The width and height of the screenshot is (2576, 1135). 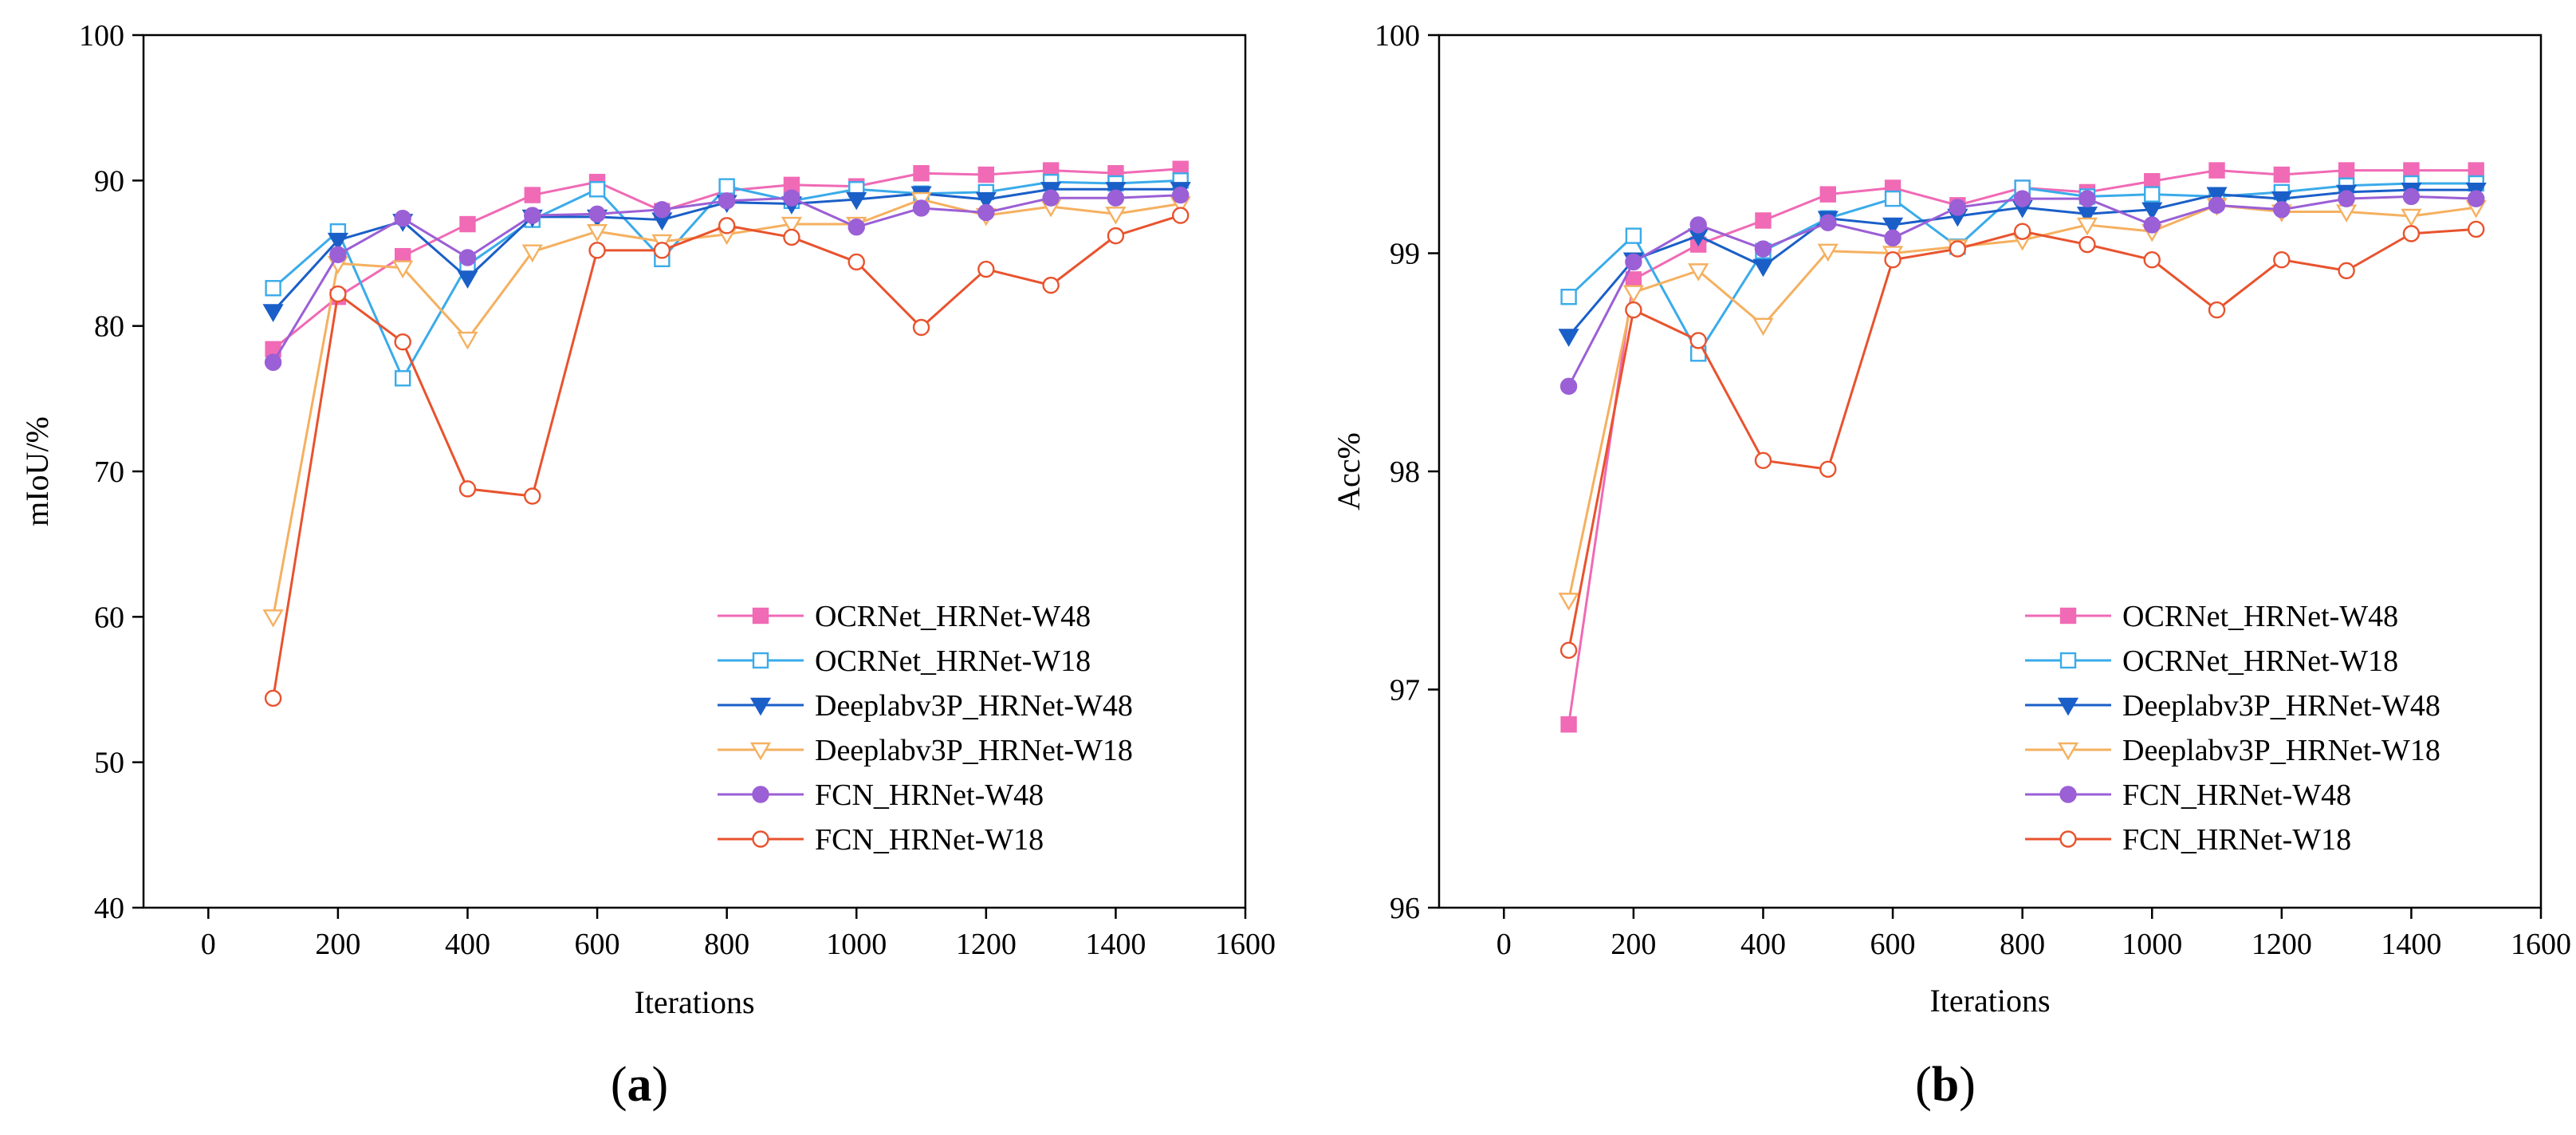 What do you see at coordinates (929, 795) in the screenshot?
I see `legend-label: FCN_HRNet-W48` at bounding box center [929, 795].